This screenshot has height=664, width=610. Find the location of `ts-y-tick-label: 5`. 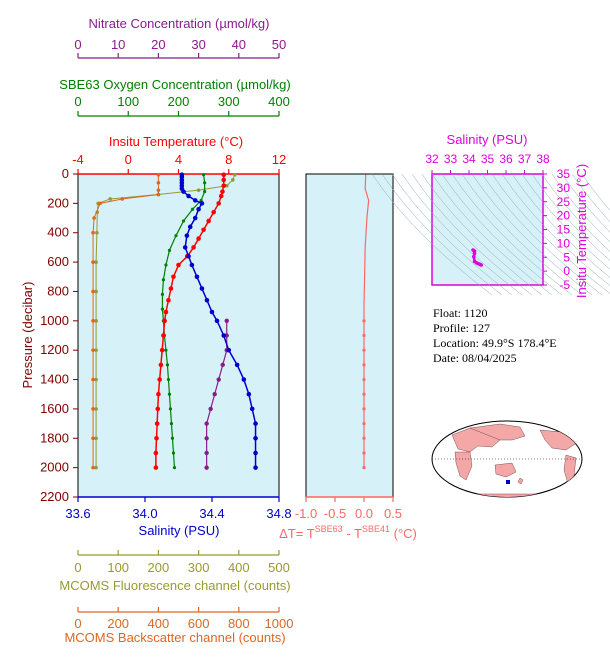

ts-y-tick-label: 5 is located at coordinates (566, 257).